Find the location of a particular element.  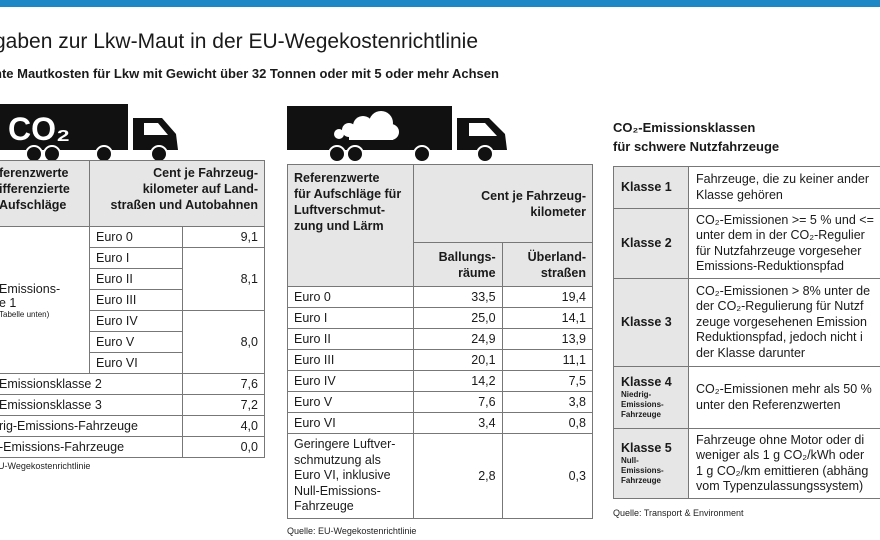

table-row-label: Emissionsklasse 2 is located at coordinates (91, 384).